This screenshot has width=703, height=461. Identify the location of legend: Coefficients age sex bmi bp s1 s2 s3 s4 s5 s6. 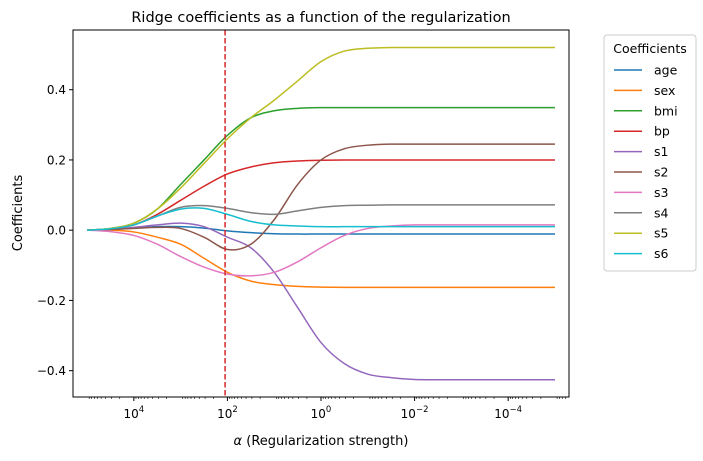
(650, 153).